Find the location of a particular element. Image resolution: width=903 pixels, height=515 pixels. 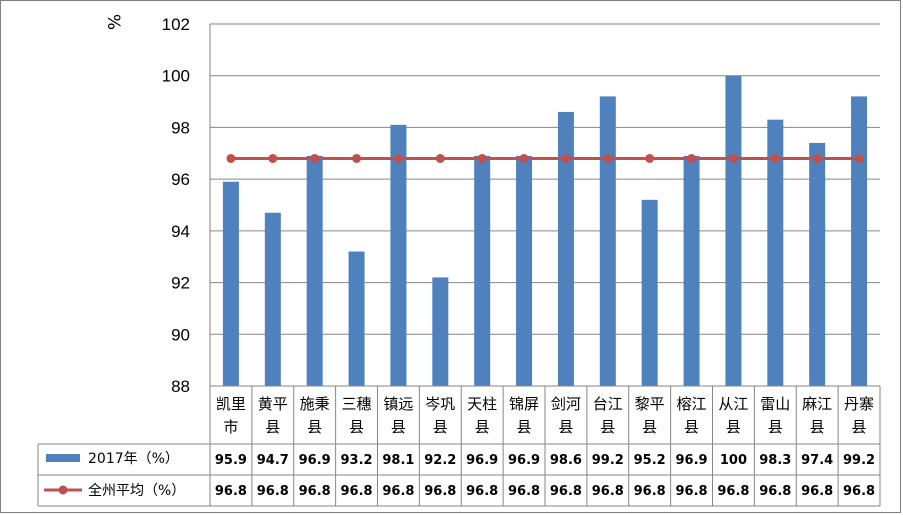

y-tick-label: 88 is located at coordinates (180, 386).